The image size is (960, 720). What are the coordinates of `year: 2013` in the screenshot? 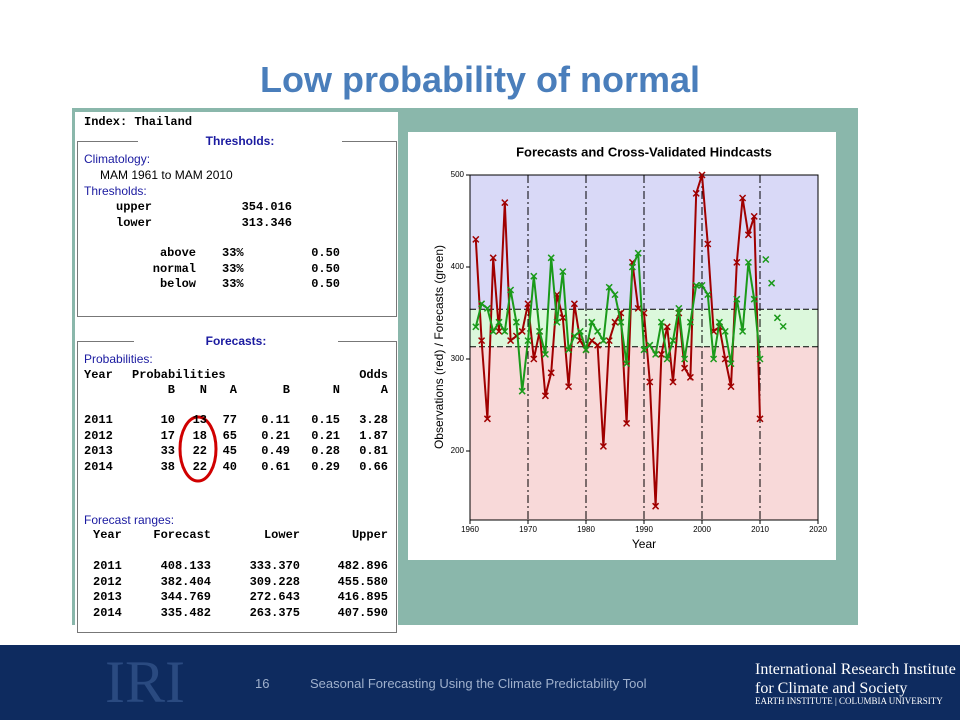 It's located at (98, 451).